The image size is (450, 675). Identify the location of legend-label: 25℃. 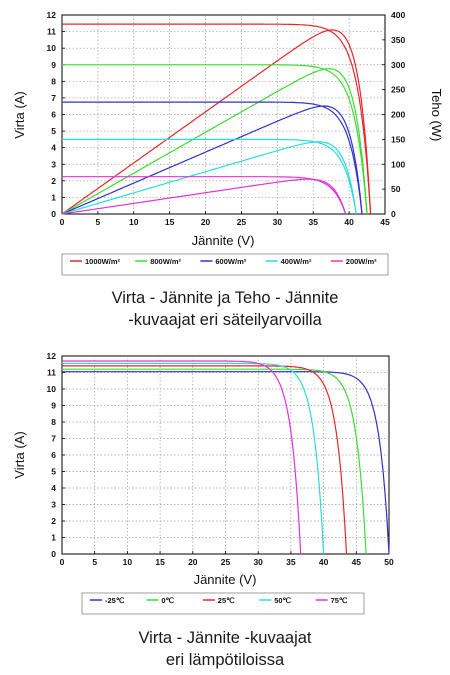
(226, 600).